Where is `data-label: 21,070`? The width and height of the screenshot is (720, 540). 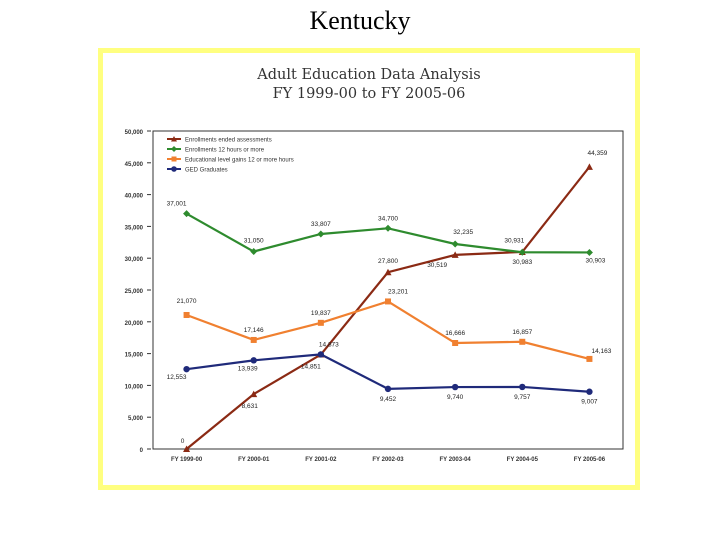
data-label: 21,070 is located at coordinates (187, 301).